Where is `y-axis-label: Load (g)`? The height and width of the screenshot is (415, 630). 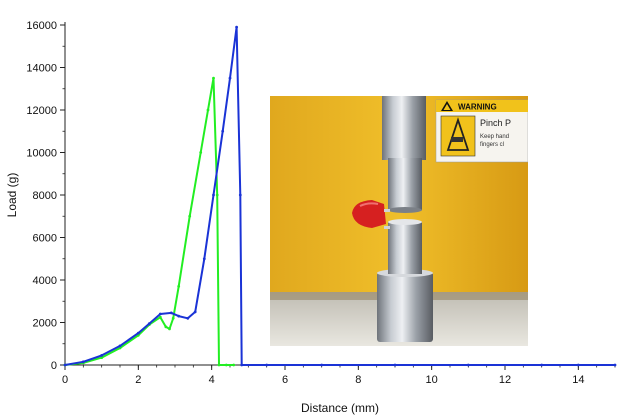 y-axis-label: Load (g) is located at coordinates (12, 195).